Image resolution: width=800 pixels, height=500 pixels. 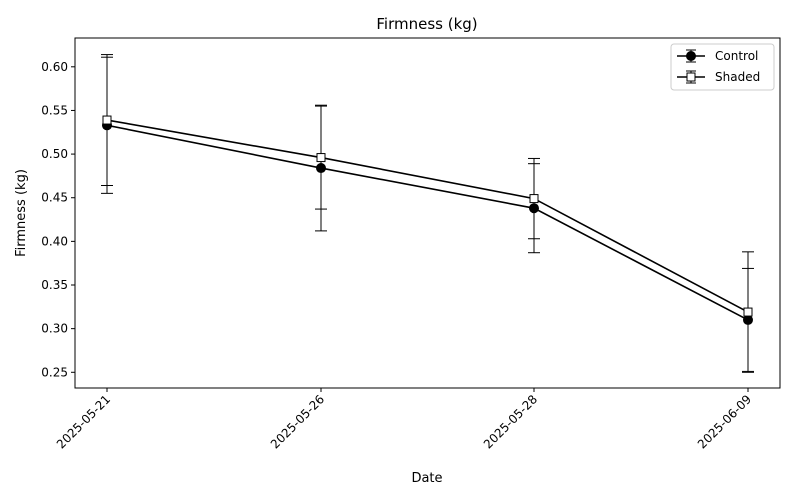 I want to click on y-tick-label: 0.50, so click(x=54, y=154).